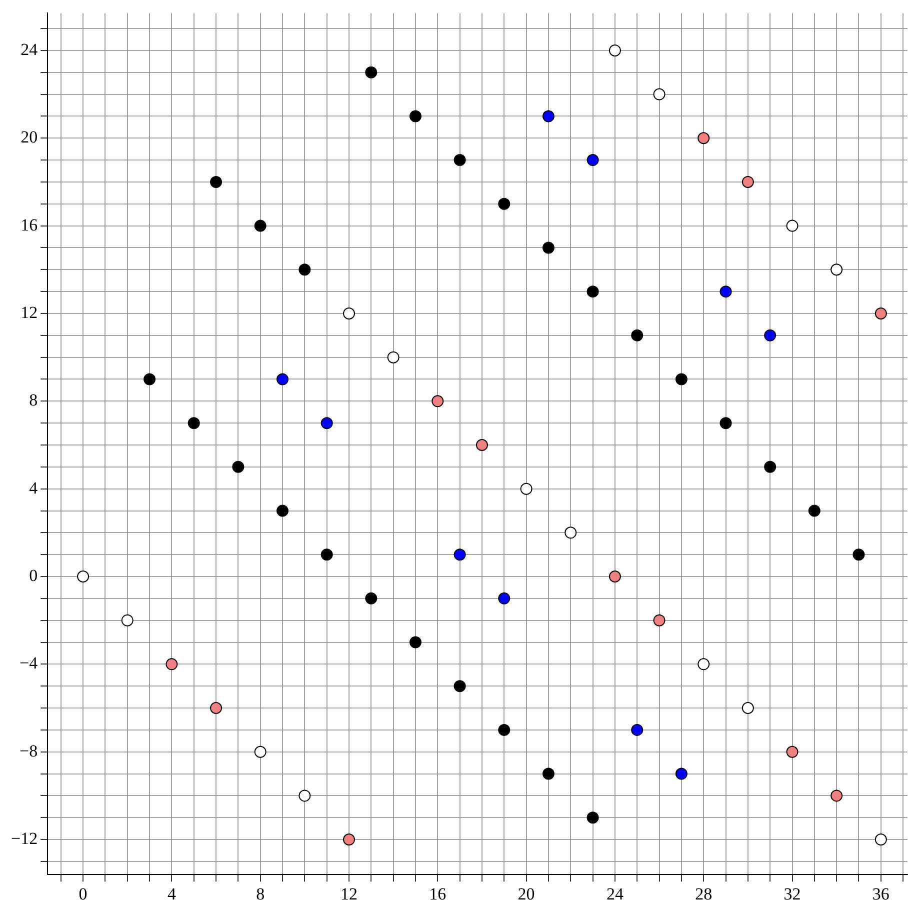 The image size is (914, 912). What do you see at coordinates (349, 894) in the screenshot?
I see `x-tick-label: 12` at bounding box center [349, 894].